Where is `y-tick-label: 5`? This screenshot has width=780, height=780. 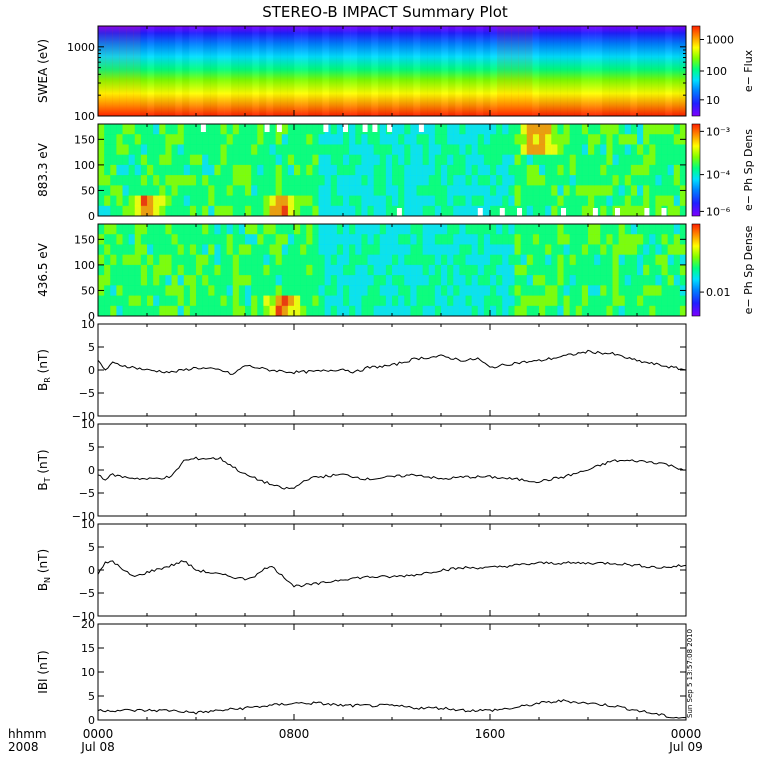
y-tick-label: 5 is located at coordinates (91, 547).